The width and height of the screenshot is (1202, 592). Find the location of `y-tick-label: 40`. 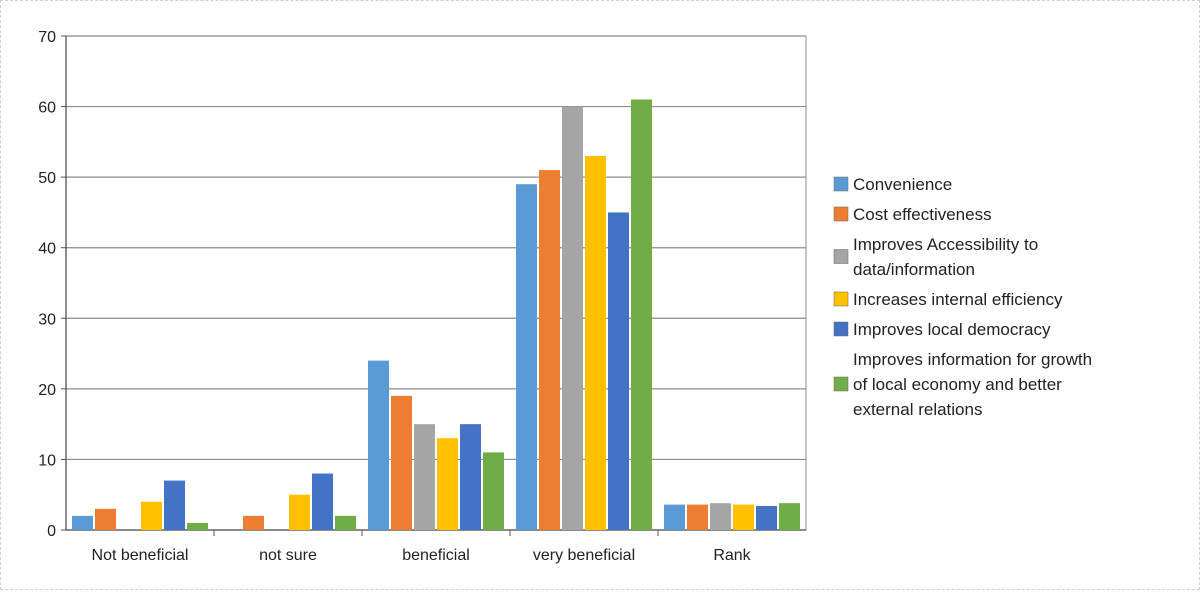

y-tick-label: 40 is located at coordinates (47, 249).